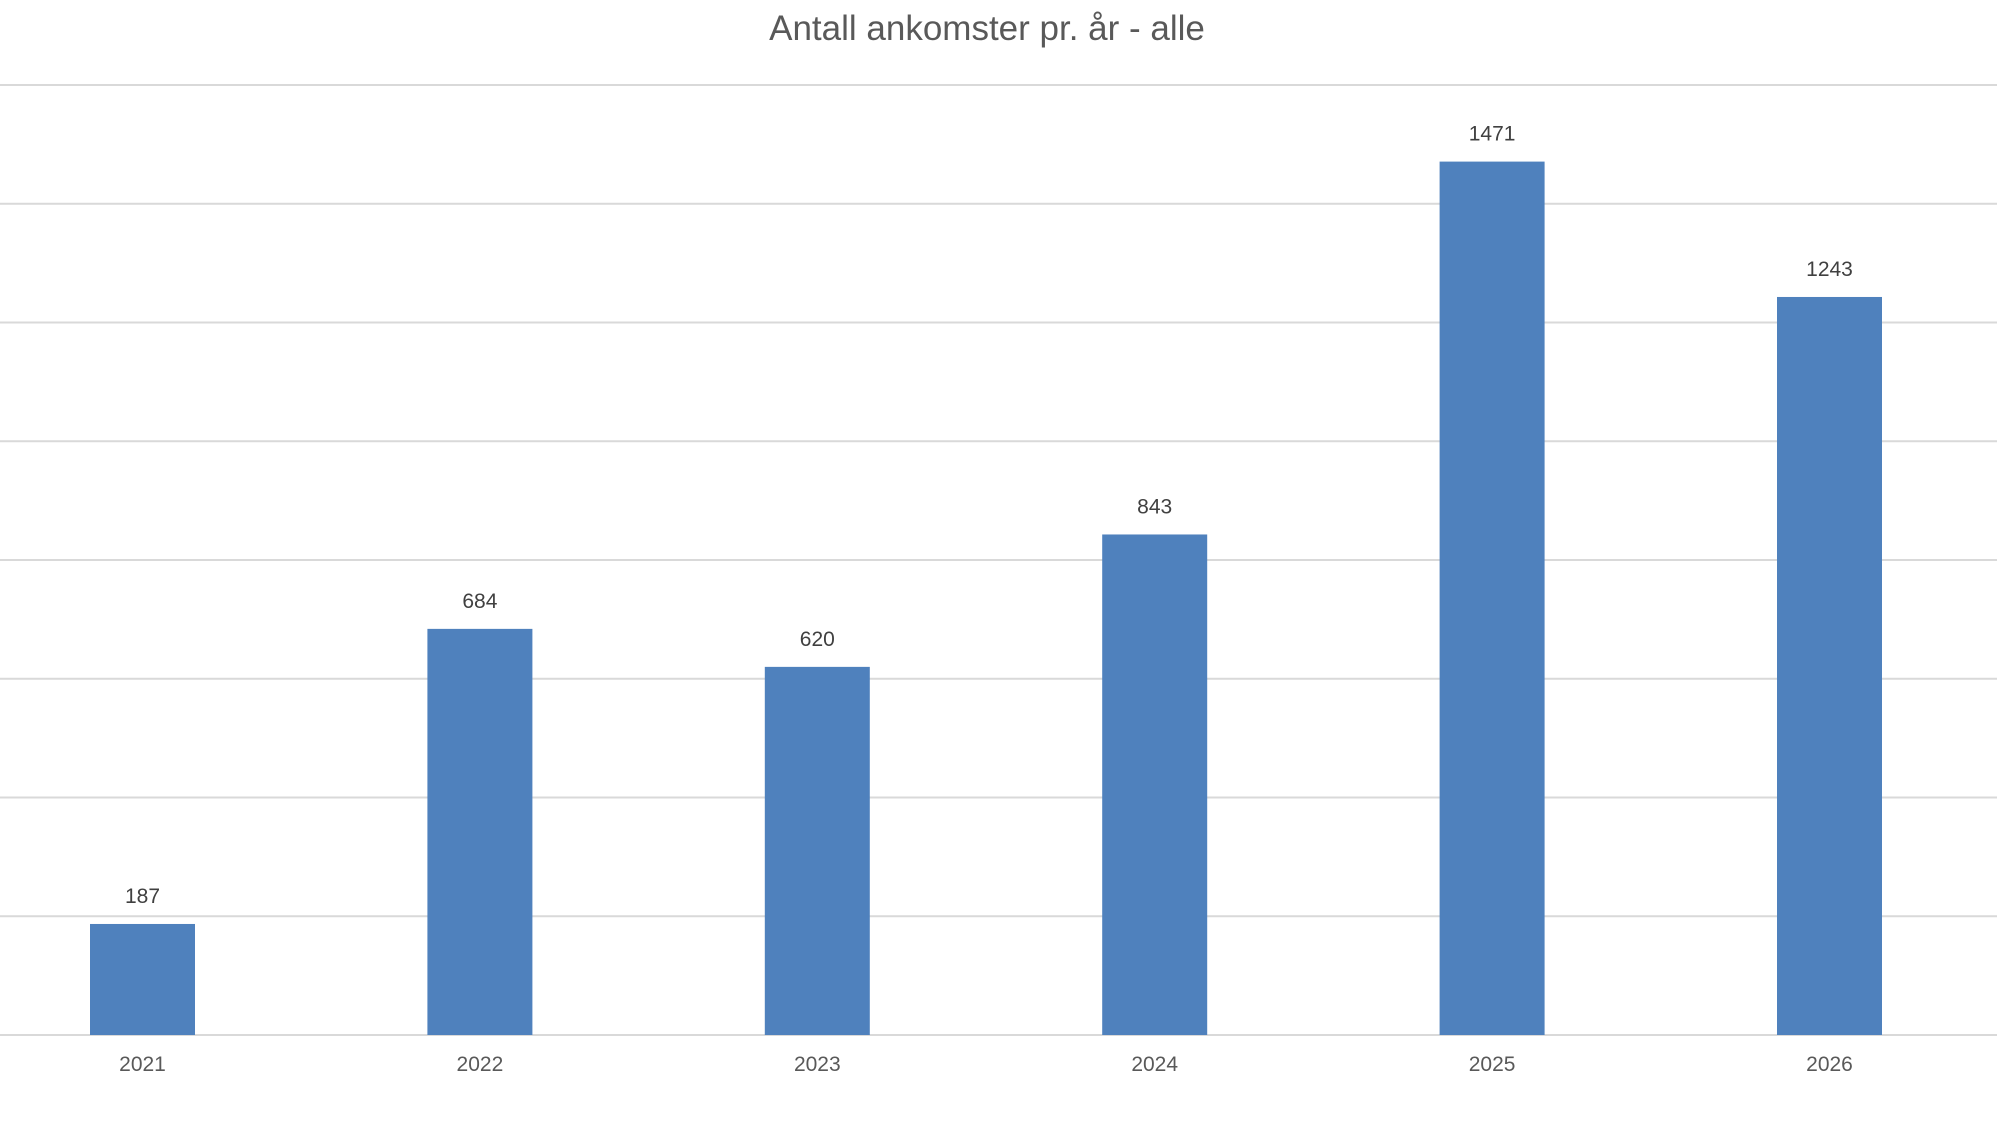  What do you see at coordinates (1829, 269) in the screenshot?
I see `data-label-2026: 1243` at bounding box center [1829, 269].